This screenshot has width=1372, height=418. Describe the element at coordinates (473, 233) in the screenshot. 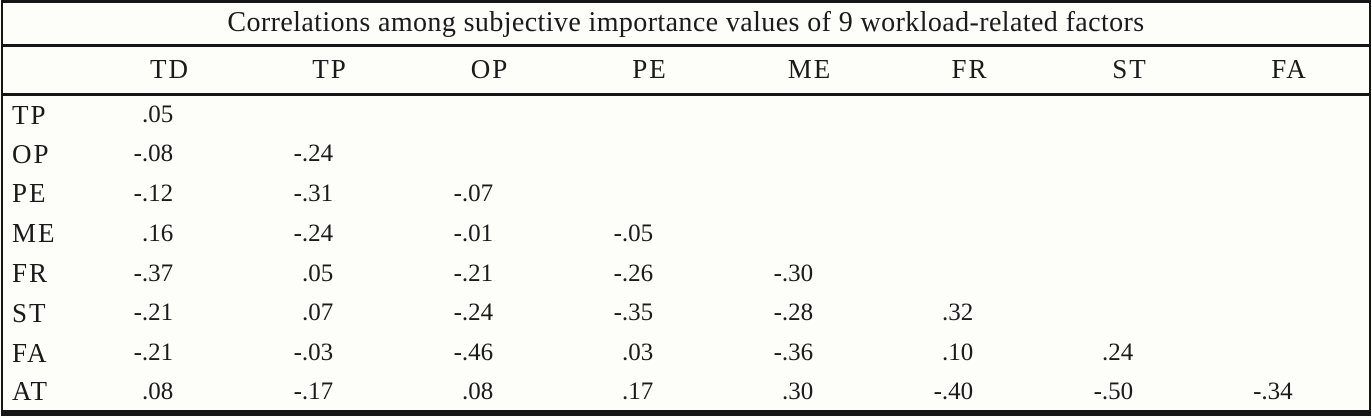

I see `corr-cell: -.01` at that location.